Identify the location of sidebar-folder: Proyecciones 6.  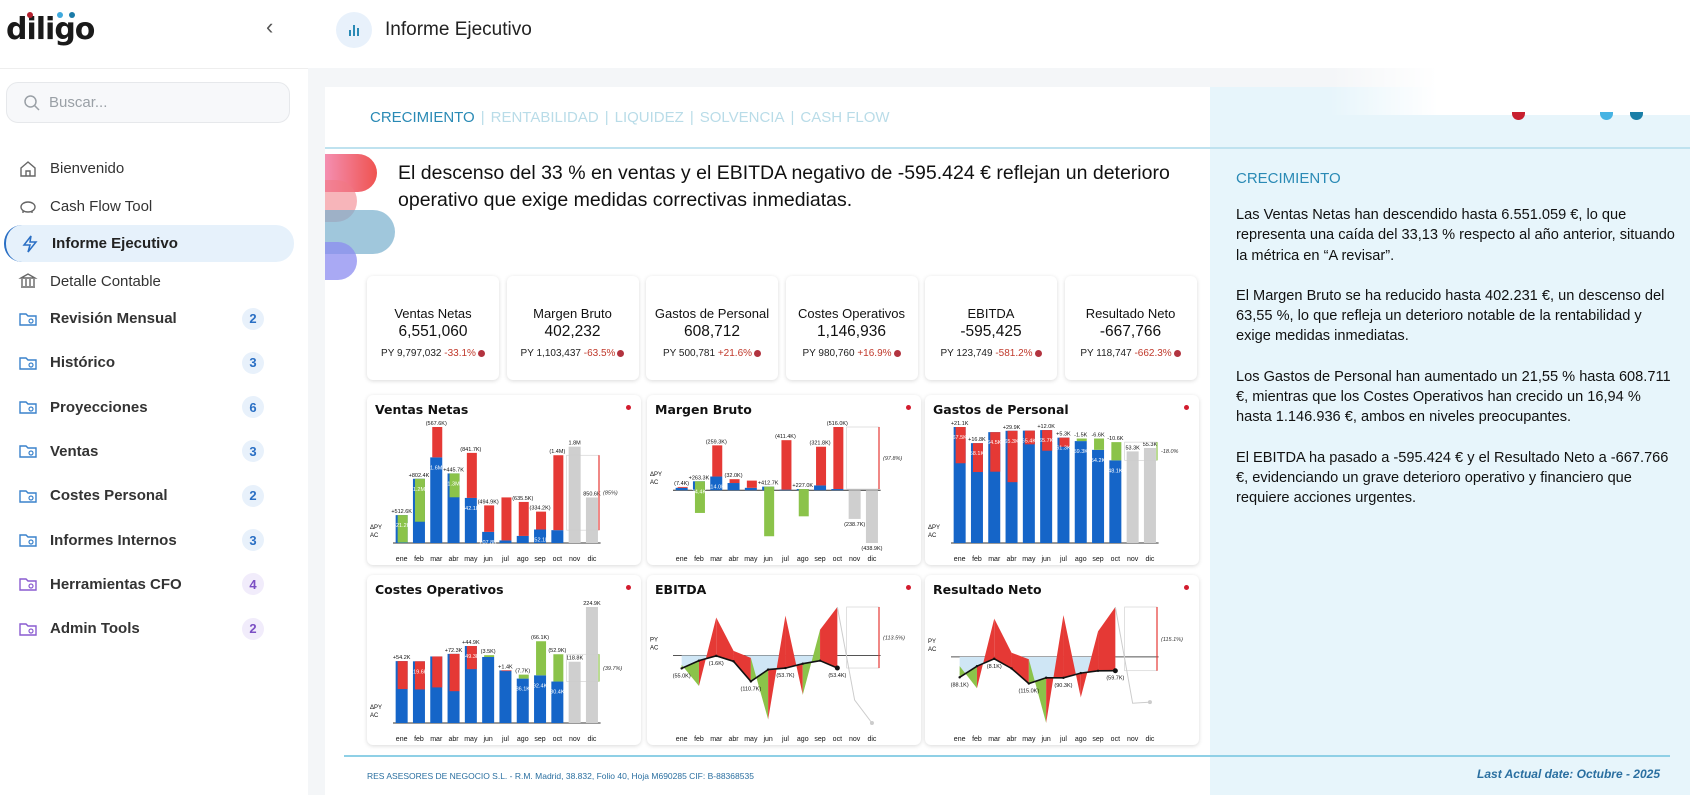
(149, 407).